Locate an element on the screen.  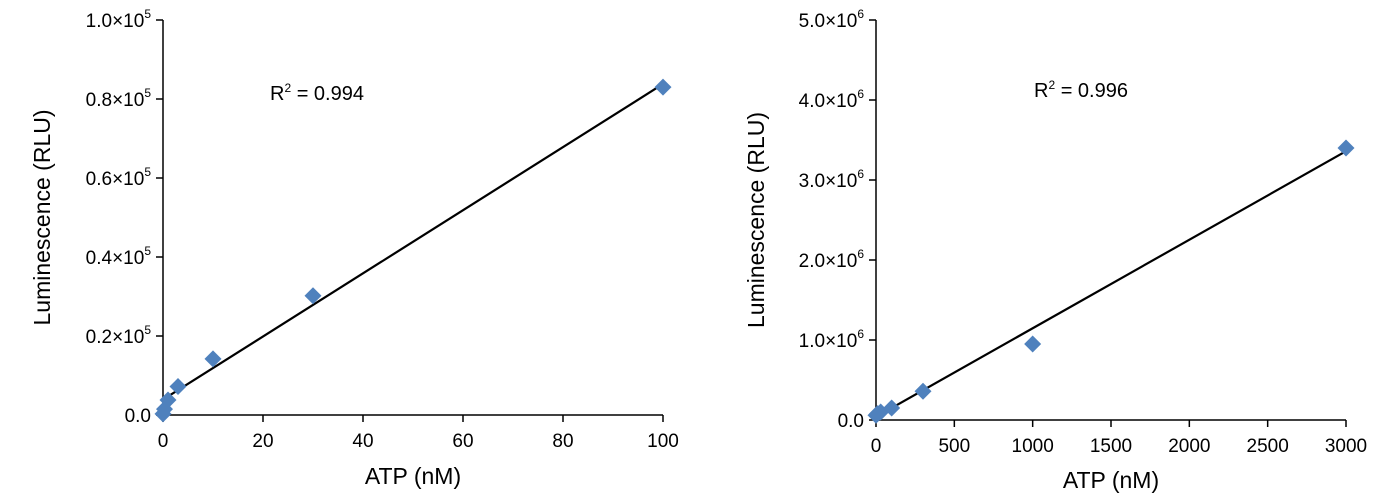
y-tick-label-mantissa: 5.0×10 is located at coordinates (828, 21).